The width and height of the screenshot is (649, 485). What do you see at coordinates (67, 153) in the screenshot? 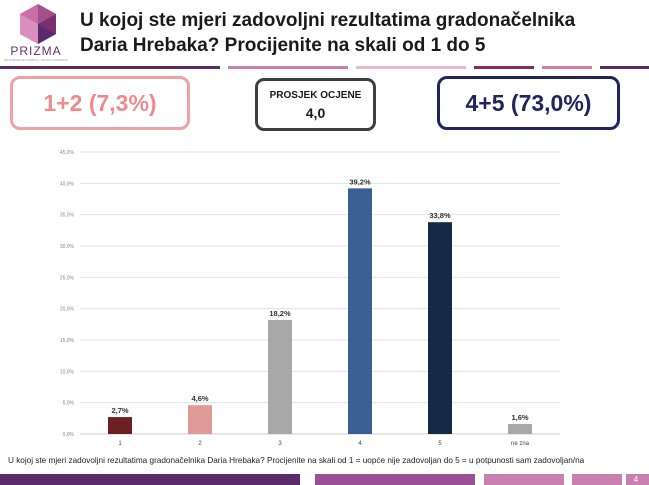
I see `y-tick-label: 45,0%` at bounding box center [67, 153].